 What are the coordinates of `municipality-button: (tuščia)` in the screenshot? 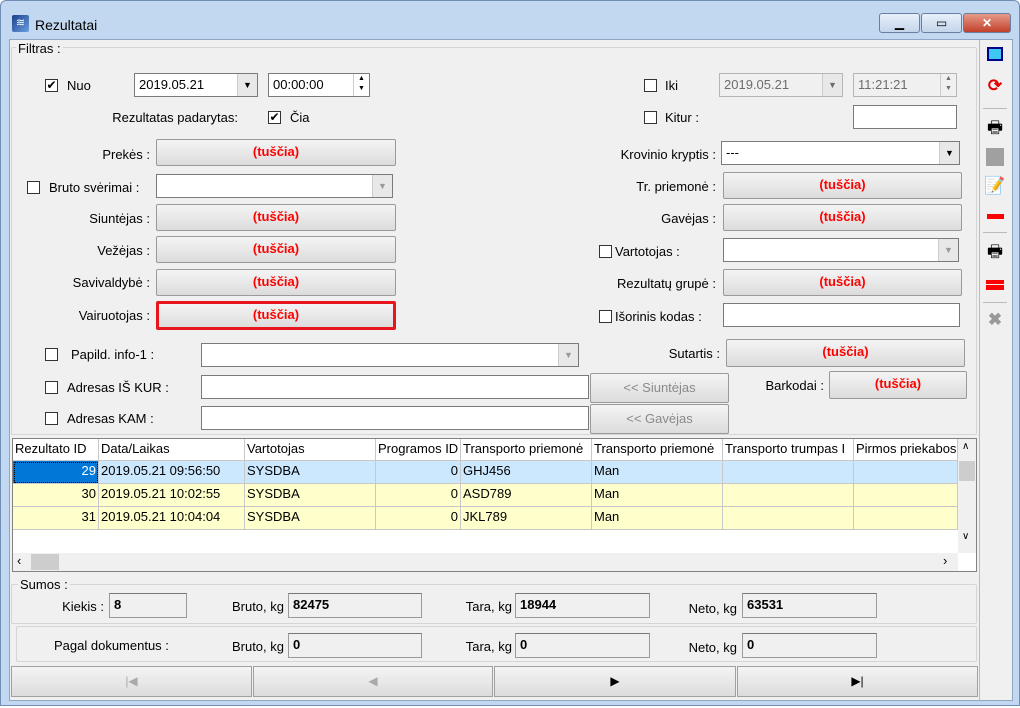 It's located at (276, 282).